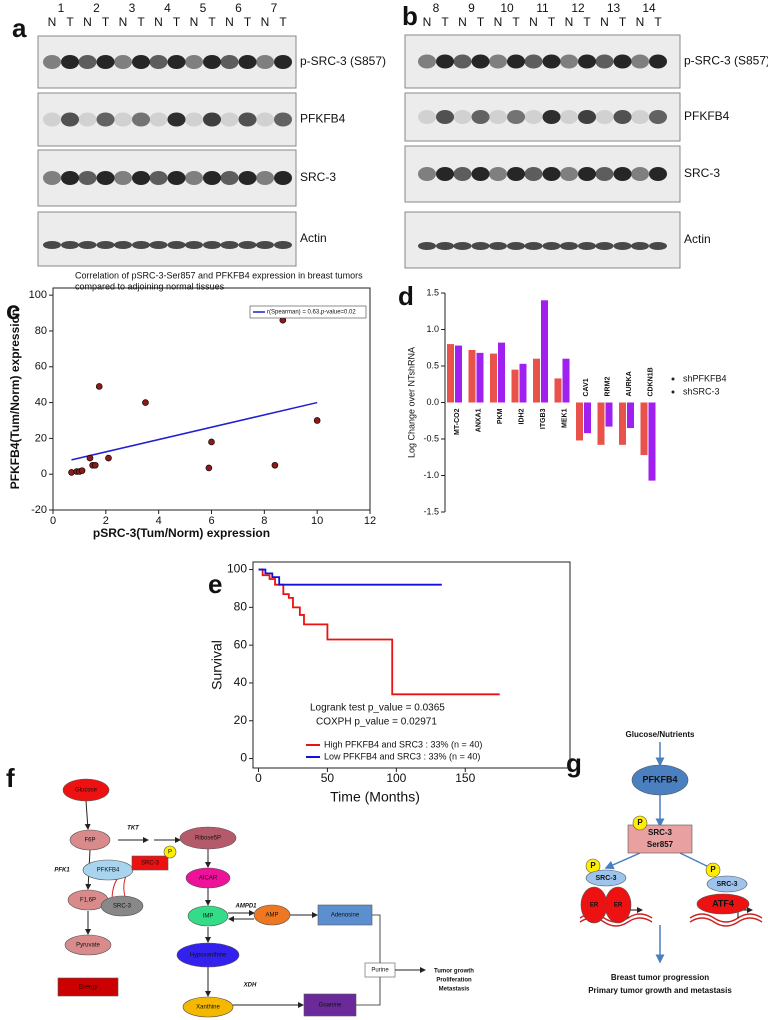  Describe the element at coordinates (274, 8) in the screenshot. I see `lane-number: 7` at that location.